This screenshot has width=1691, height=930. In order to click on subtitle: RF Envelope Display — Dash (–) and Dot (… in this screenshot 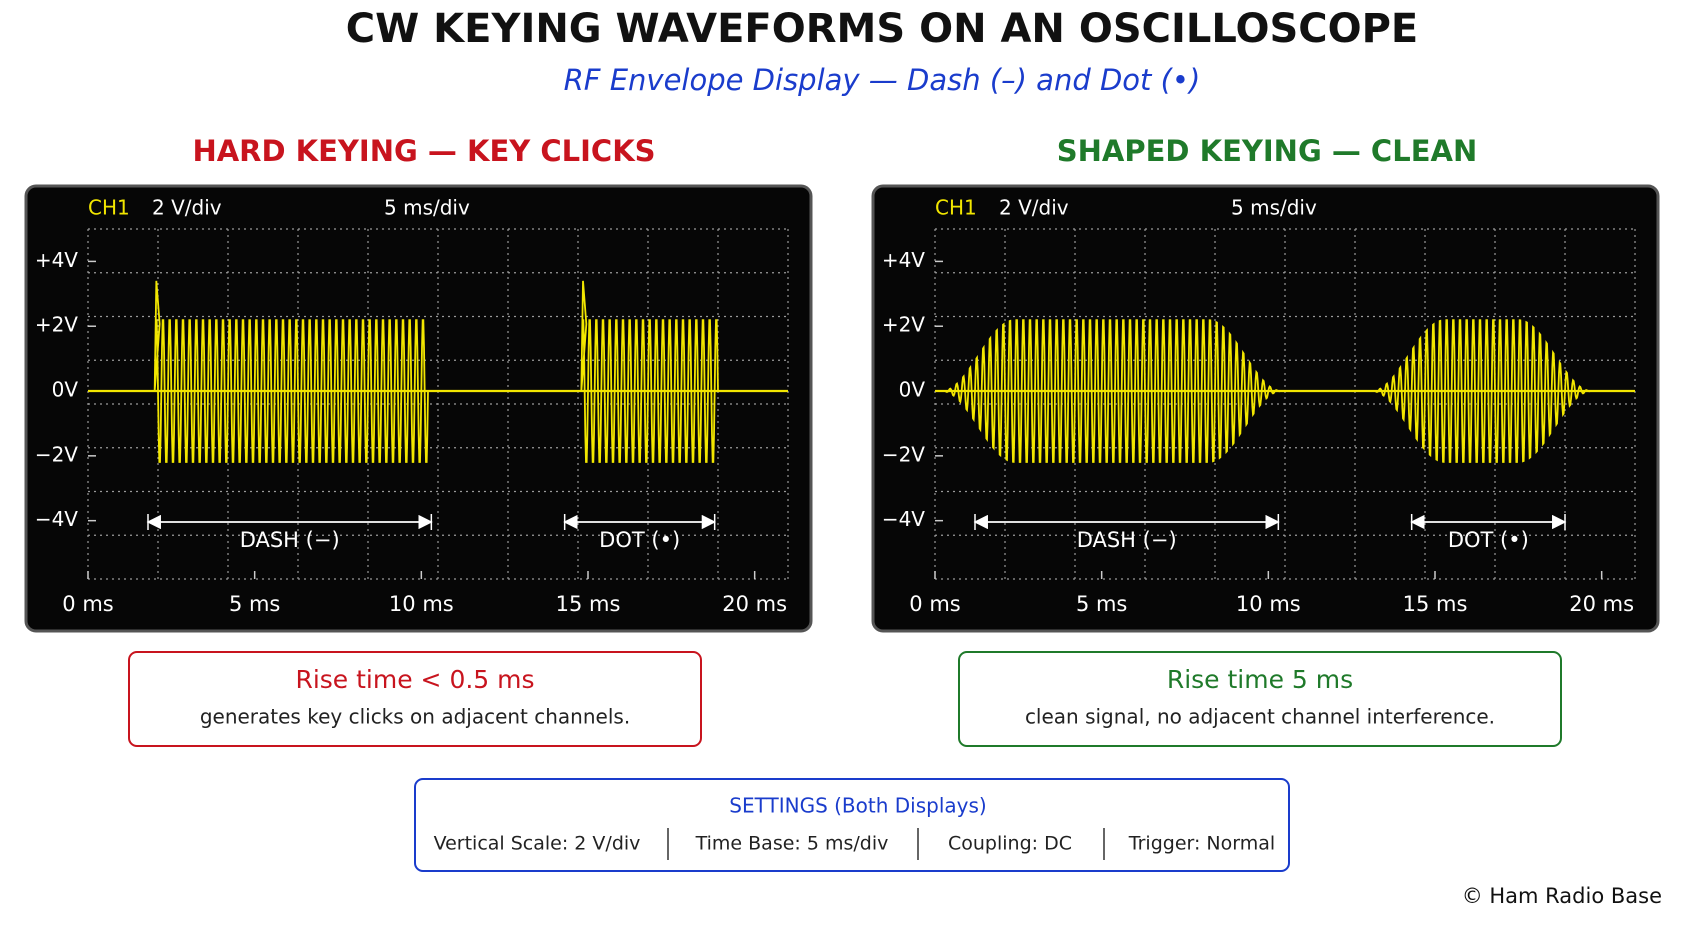, I will do `click(882, 80)`.